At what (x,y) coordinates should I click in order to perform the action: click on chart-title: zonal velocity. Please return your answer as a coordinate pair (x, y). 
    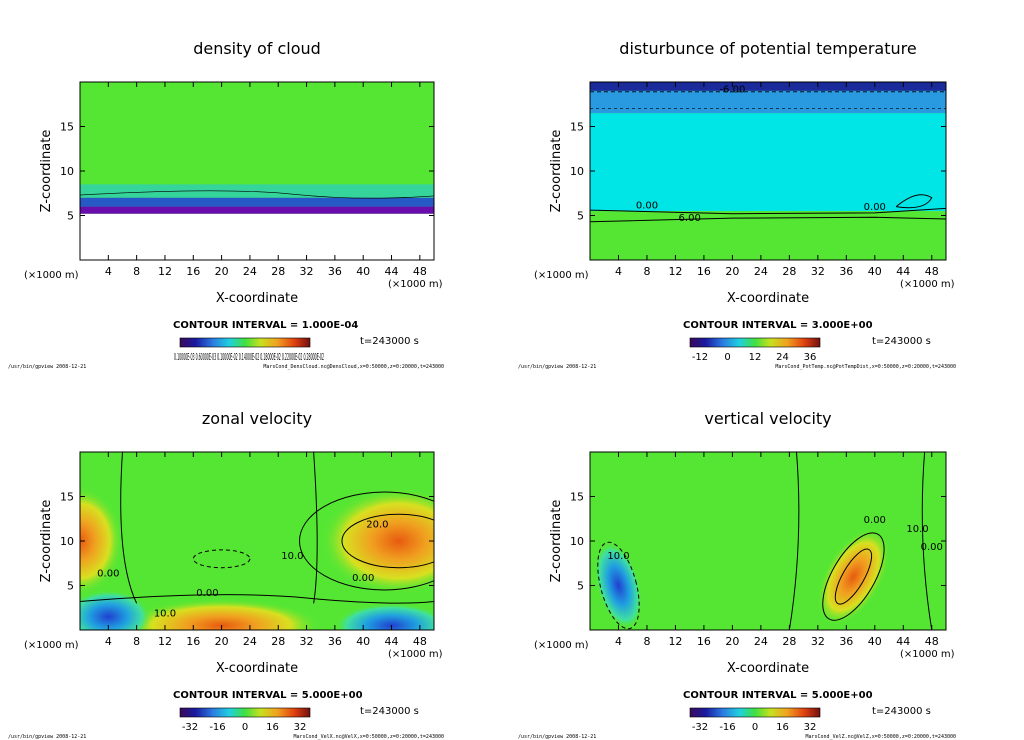
    Looking at the image, I should click on (257, 418).